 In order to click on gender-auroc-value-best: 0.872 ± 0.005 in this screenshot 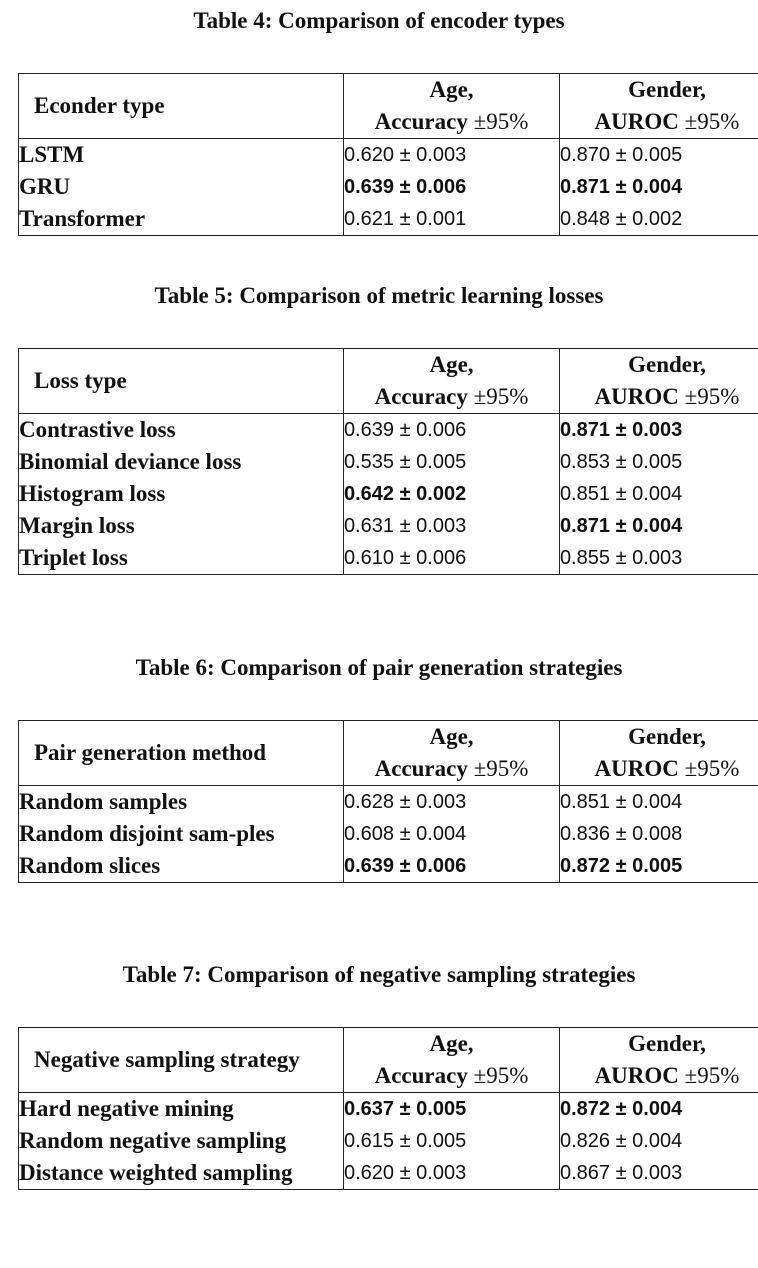, I will do `click(658, 866)`.